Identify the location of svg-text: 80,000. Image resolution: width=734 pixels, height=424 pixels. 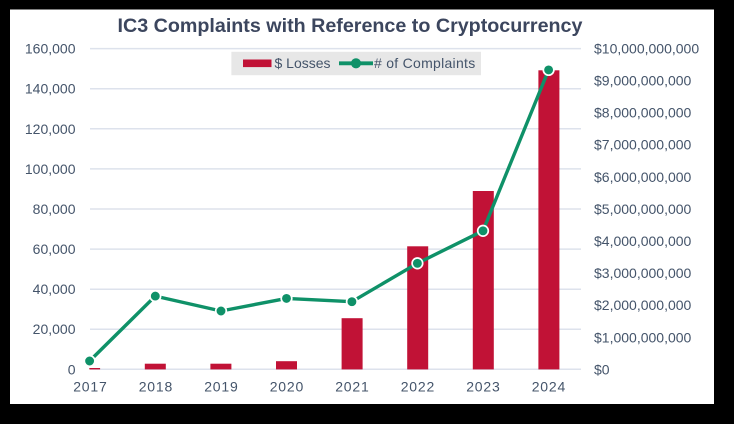
(54, 209).